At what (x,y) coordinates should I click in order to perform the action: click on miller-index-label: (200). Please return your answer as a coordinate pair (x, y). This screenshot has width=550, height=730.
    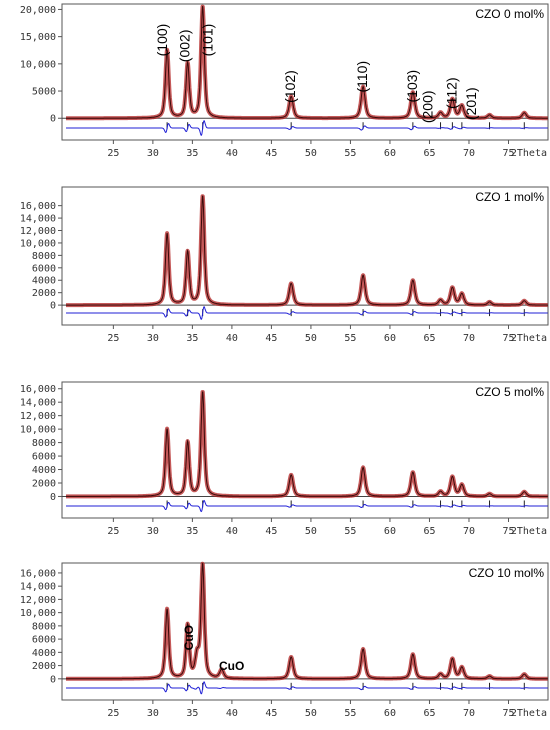
    Looking at the image, I should click on (428, 106).